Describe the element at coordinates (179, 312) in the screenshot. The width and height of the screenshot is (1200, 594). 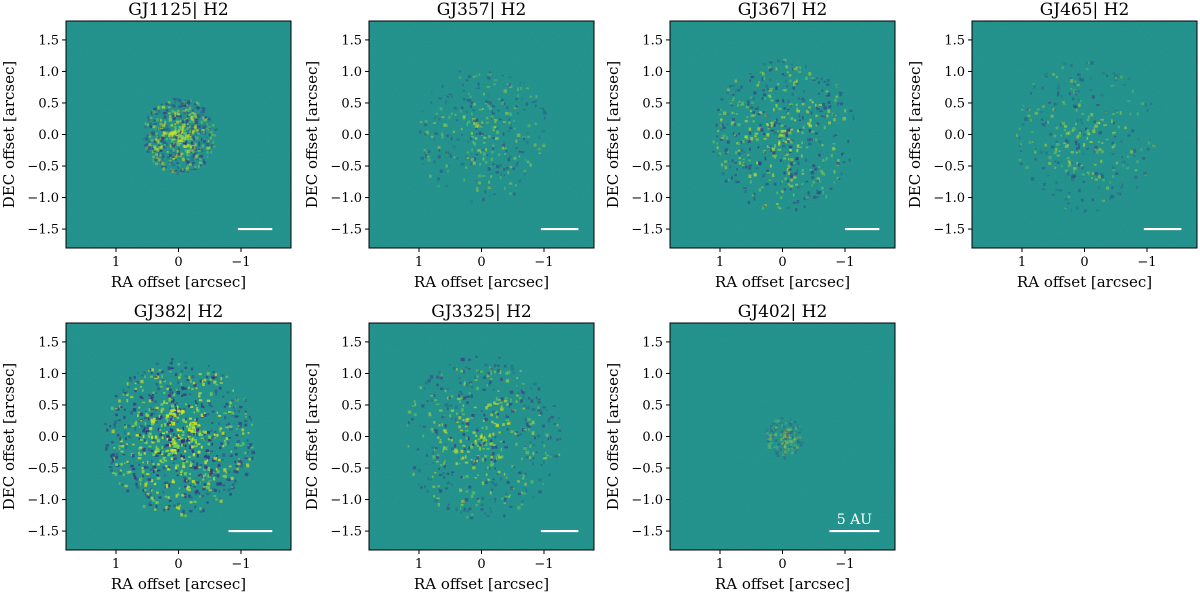
I see `panel-title: GJ382| H2` at that location.